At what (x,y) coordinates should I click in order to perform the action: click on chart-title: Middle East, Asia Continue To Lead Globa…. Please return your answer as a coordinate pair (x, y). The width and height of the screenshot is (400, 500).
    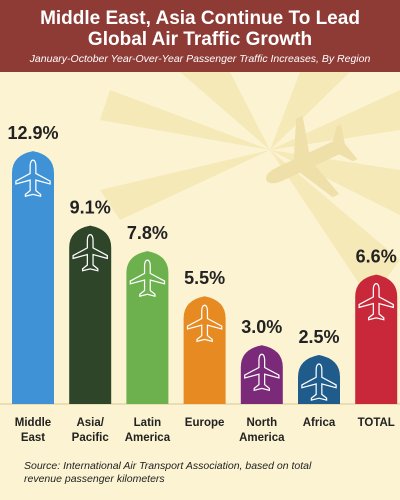
    Looking at the image, I should click on (200, 29).